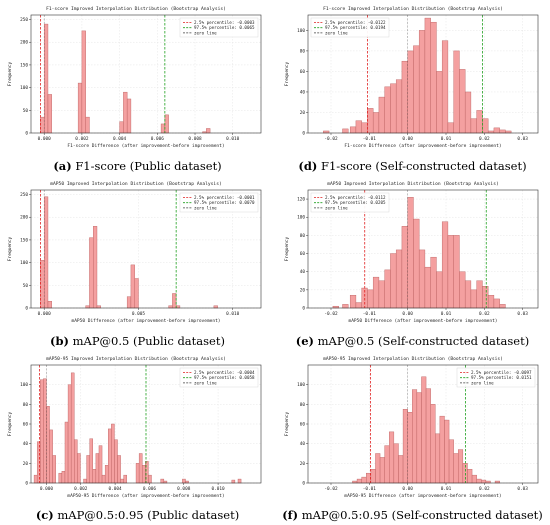  Describe the element at coordinates (137, 341) in the screenshot. I see `caption-b: (b) mAP@0.5 (Public dataset)` at that location.